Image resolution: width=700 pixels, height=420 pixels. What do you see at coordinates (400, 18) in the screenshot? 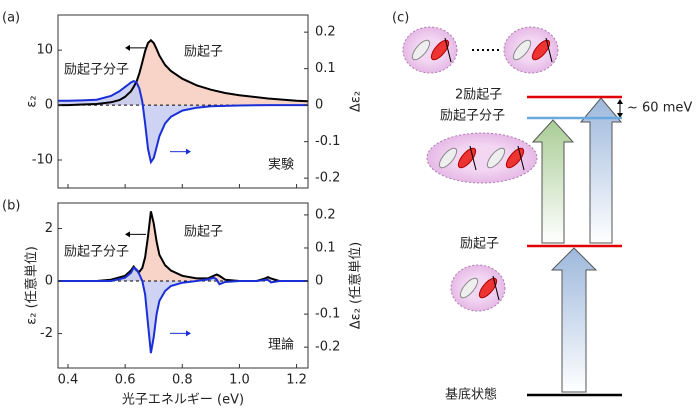
I see `panel-label: (c)` at bounding box center [400, 18].